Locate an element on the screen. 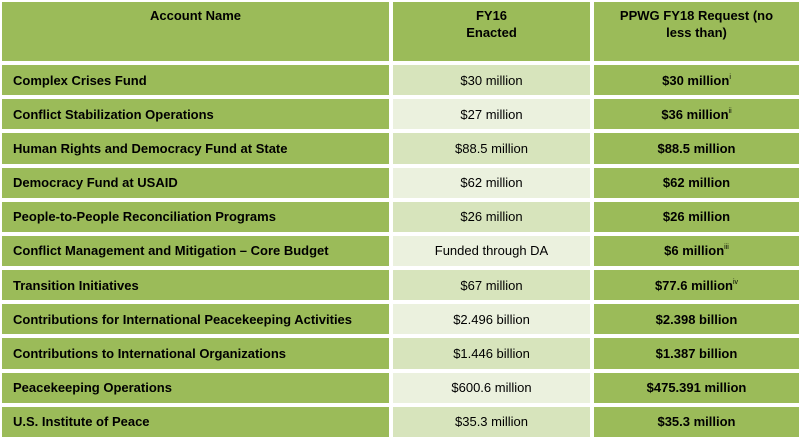  fy16-cell: $30 million is located at coordinates (491, 80).